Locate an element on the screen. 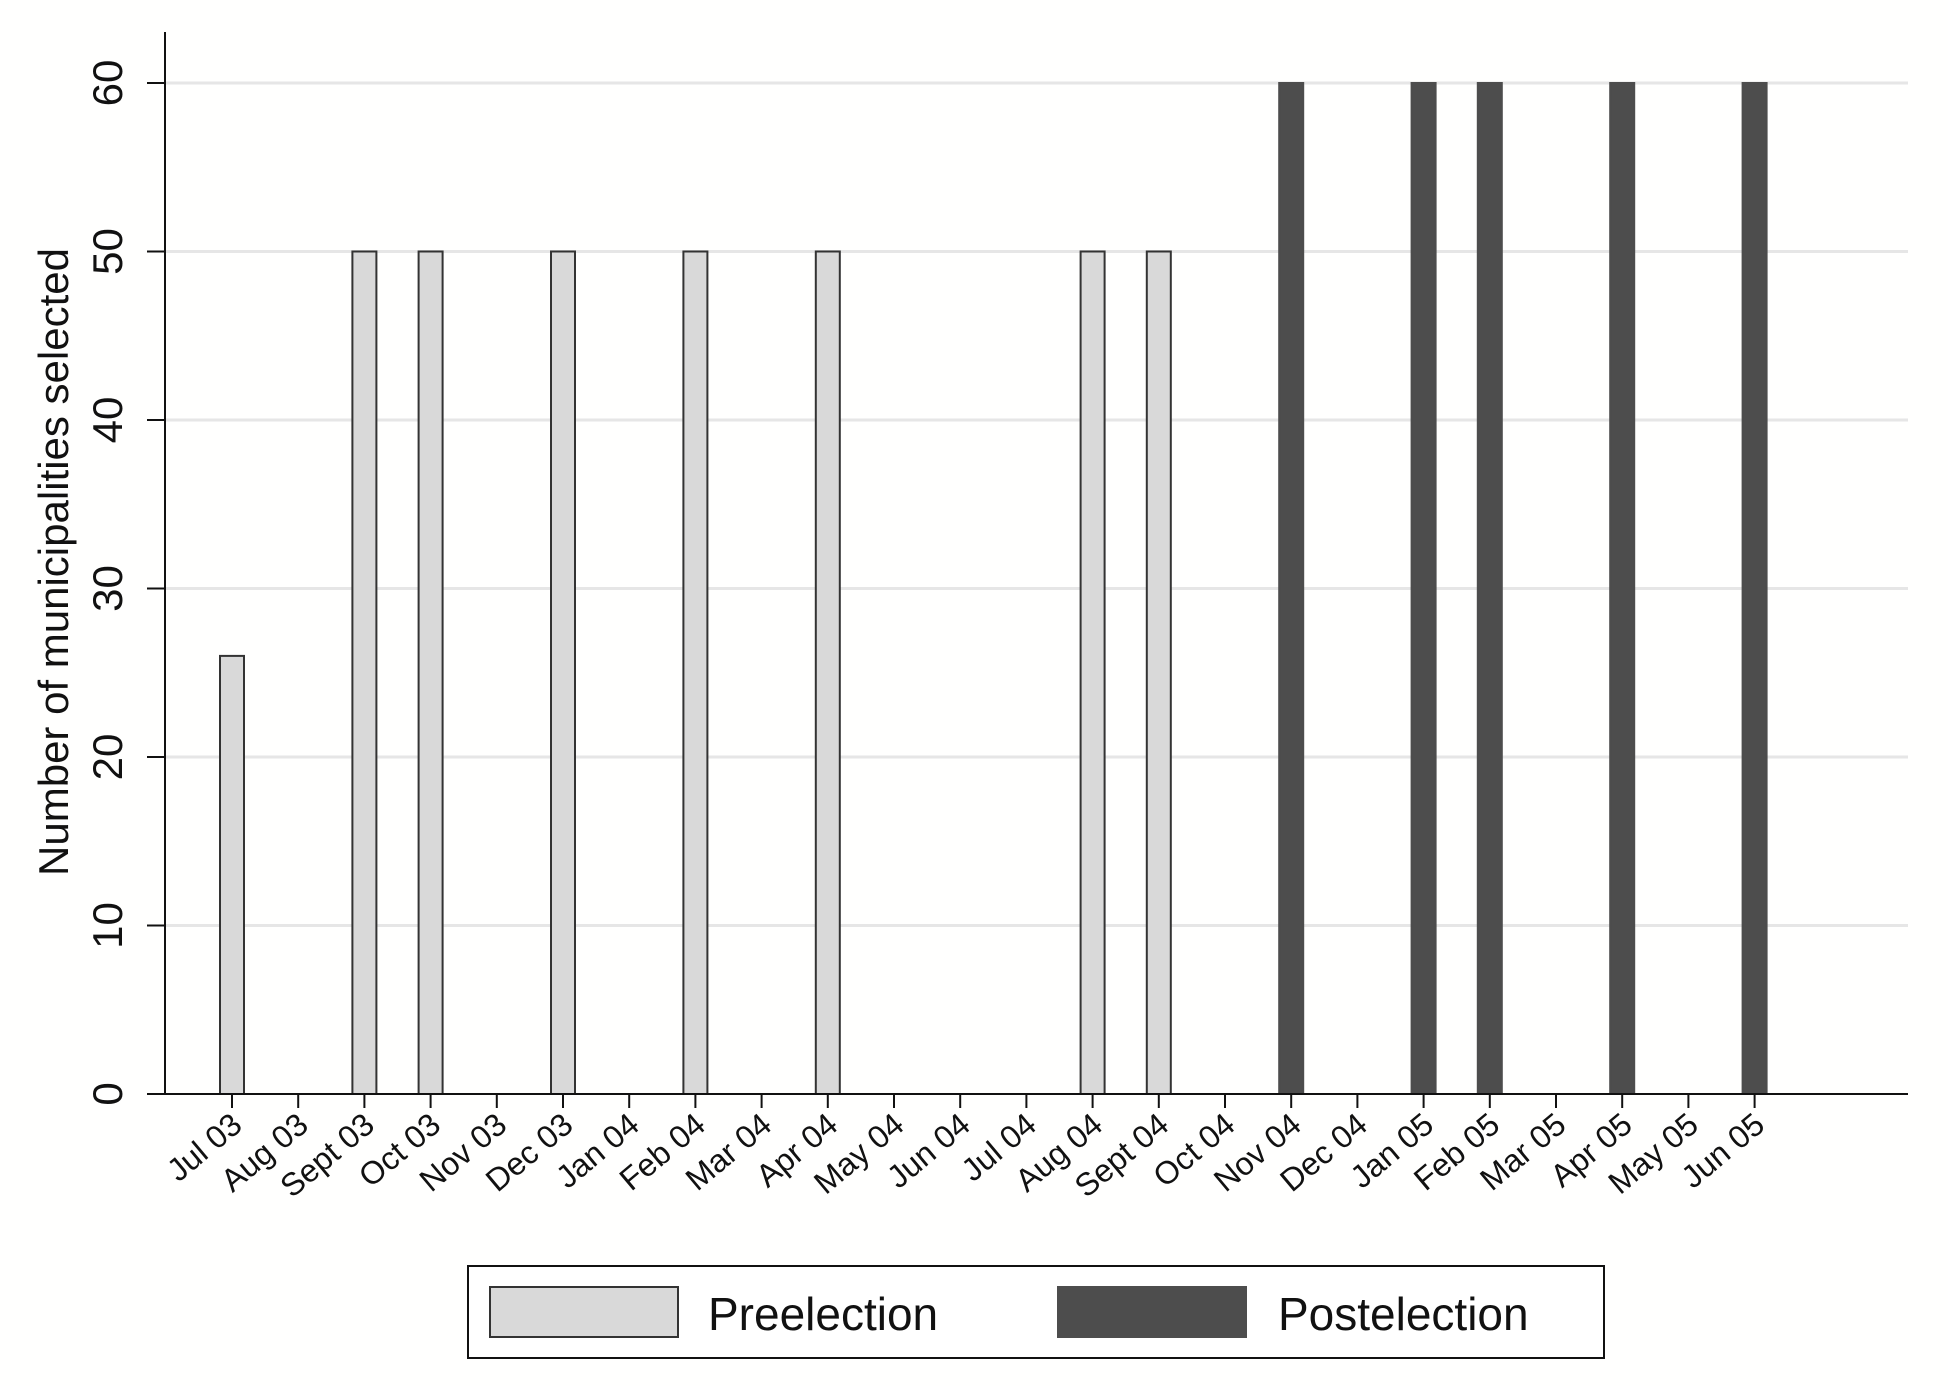  y-tick-label: 10 is located at coordinates (107, 925).